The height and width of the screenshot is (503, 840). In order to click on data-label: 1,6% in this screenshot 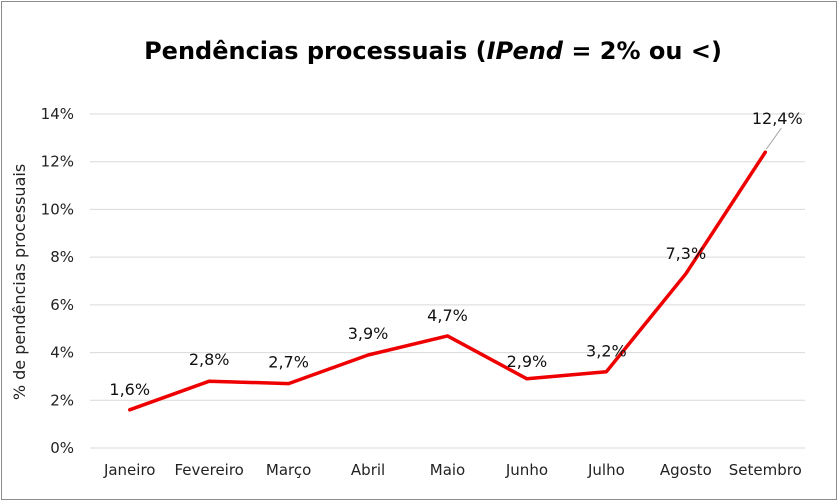, I will do `click(129, 389)`.